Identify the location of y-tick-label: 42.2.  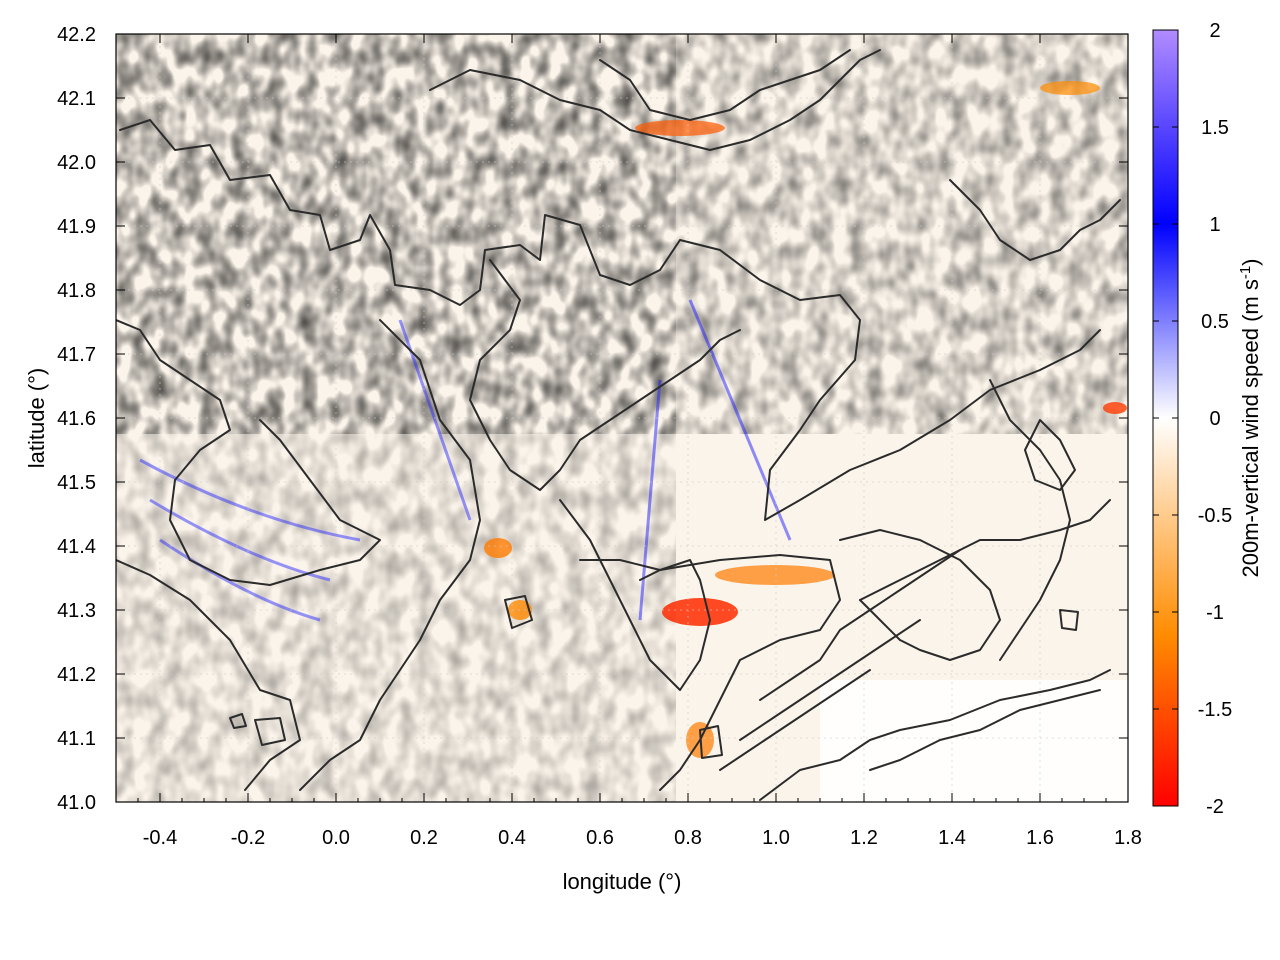
(76, 35).